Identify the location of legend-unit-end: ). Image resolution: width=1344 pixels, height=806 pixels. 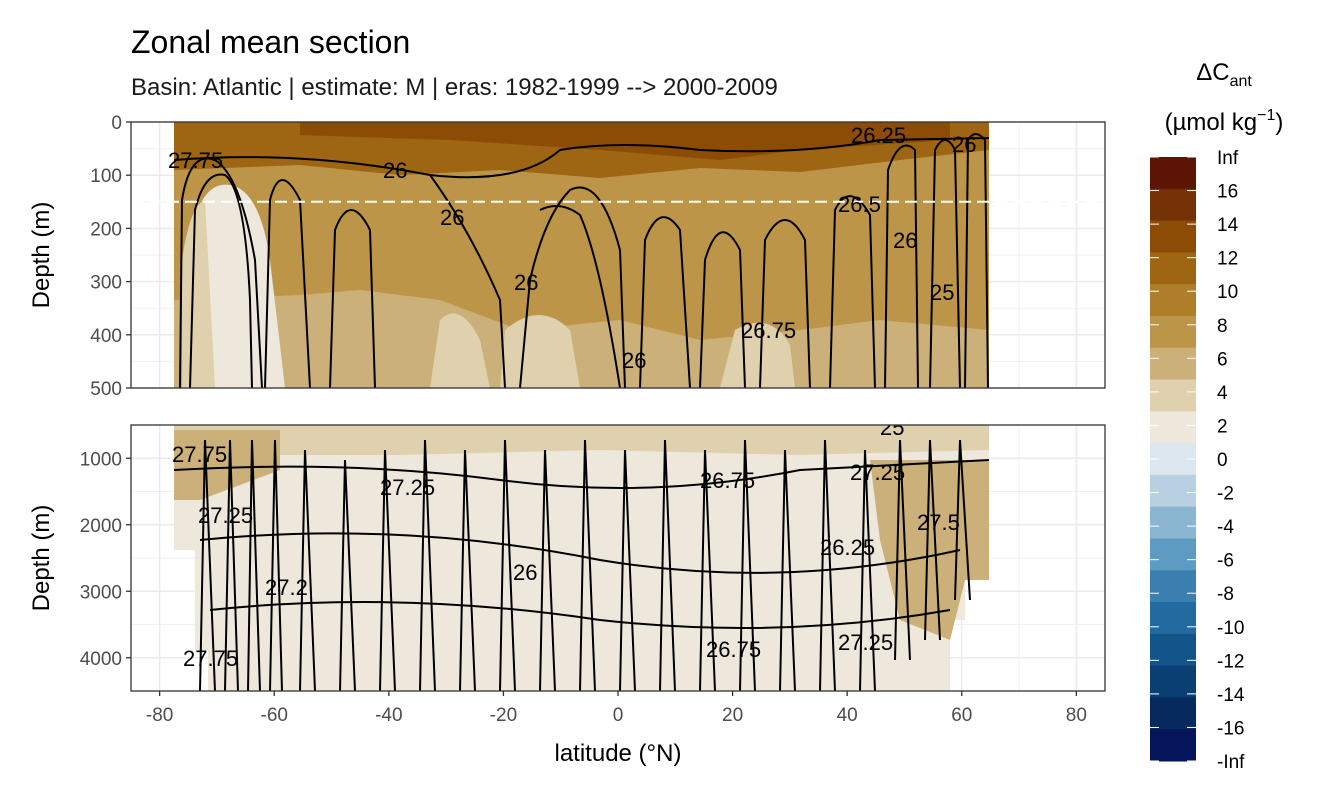
(1279, 122).